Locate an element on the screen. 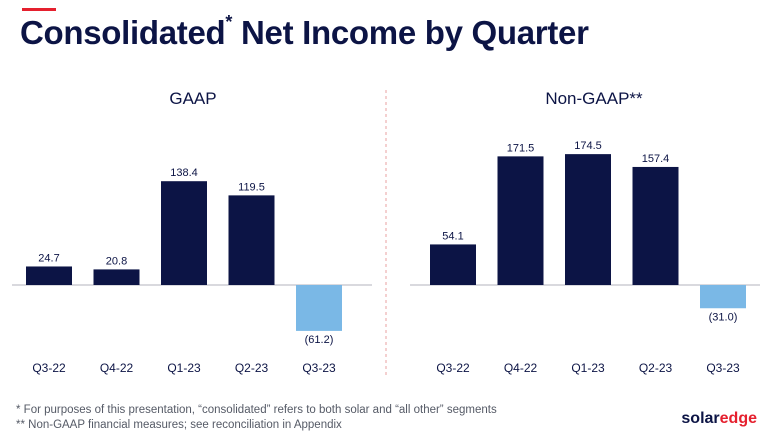 The image size is (773, 436). gaap-value-label: 24.7 is located at coordinates (48, 258).